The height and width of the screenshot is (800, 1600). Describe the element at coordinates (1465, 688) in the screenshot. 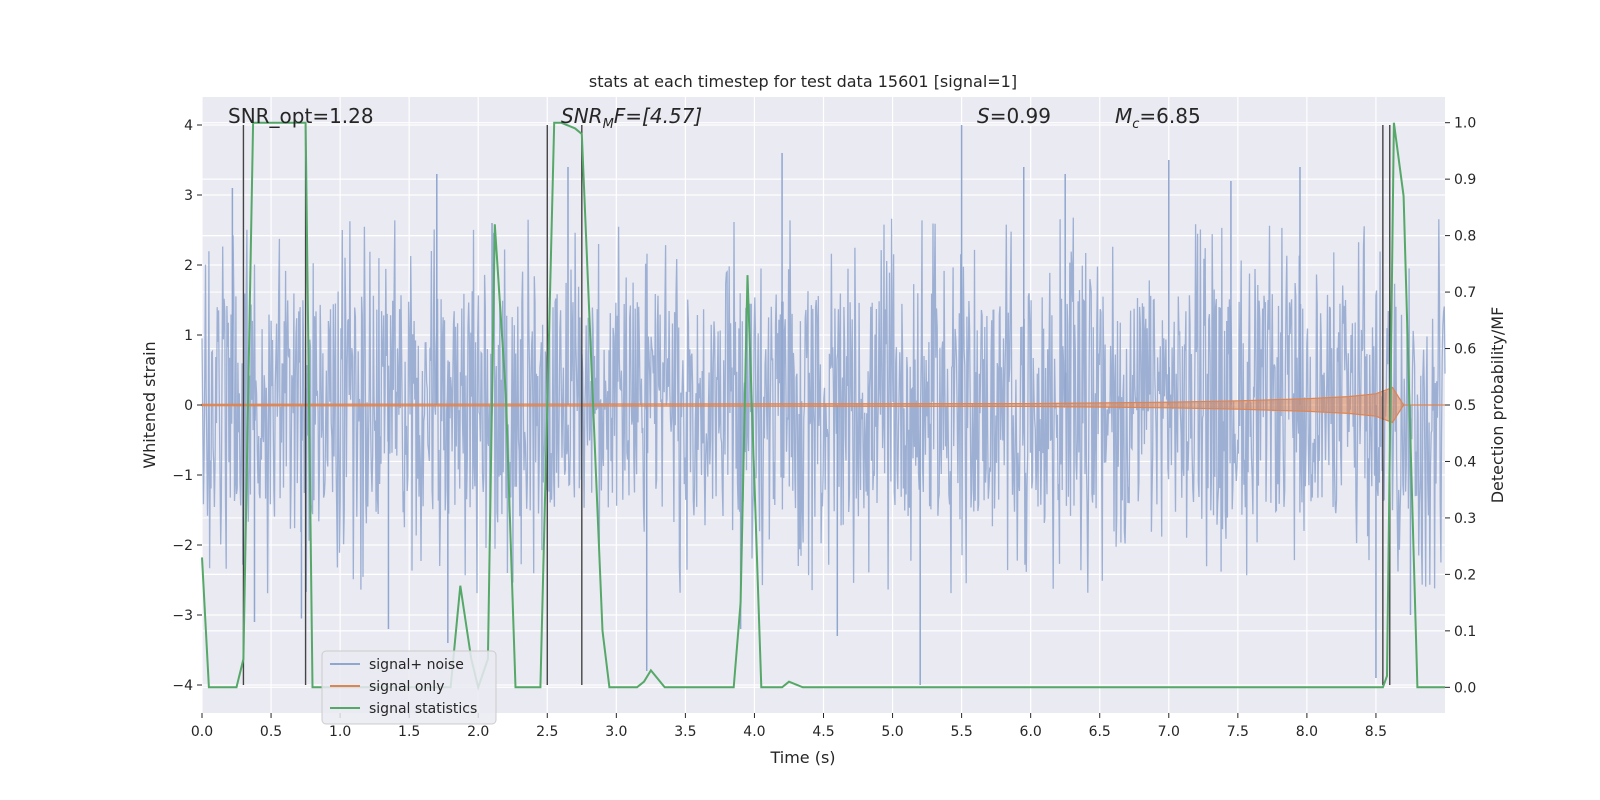

I see `y-tick-label-right: 0.0` at that location.